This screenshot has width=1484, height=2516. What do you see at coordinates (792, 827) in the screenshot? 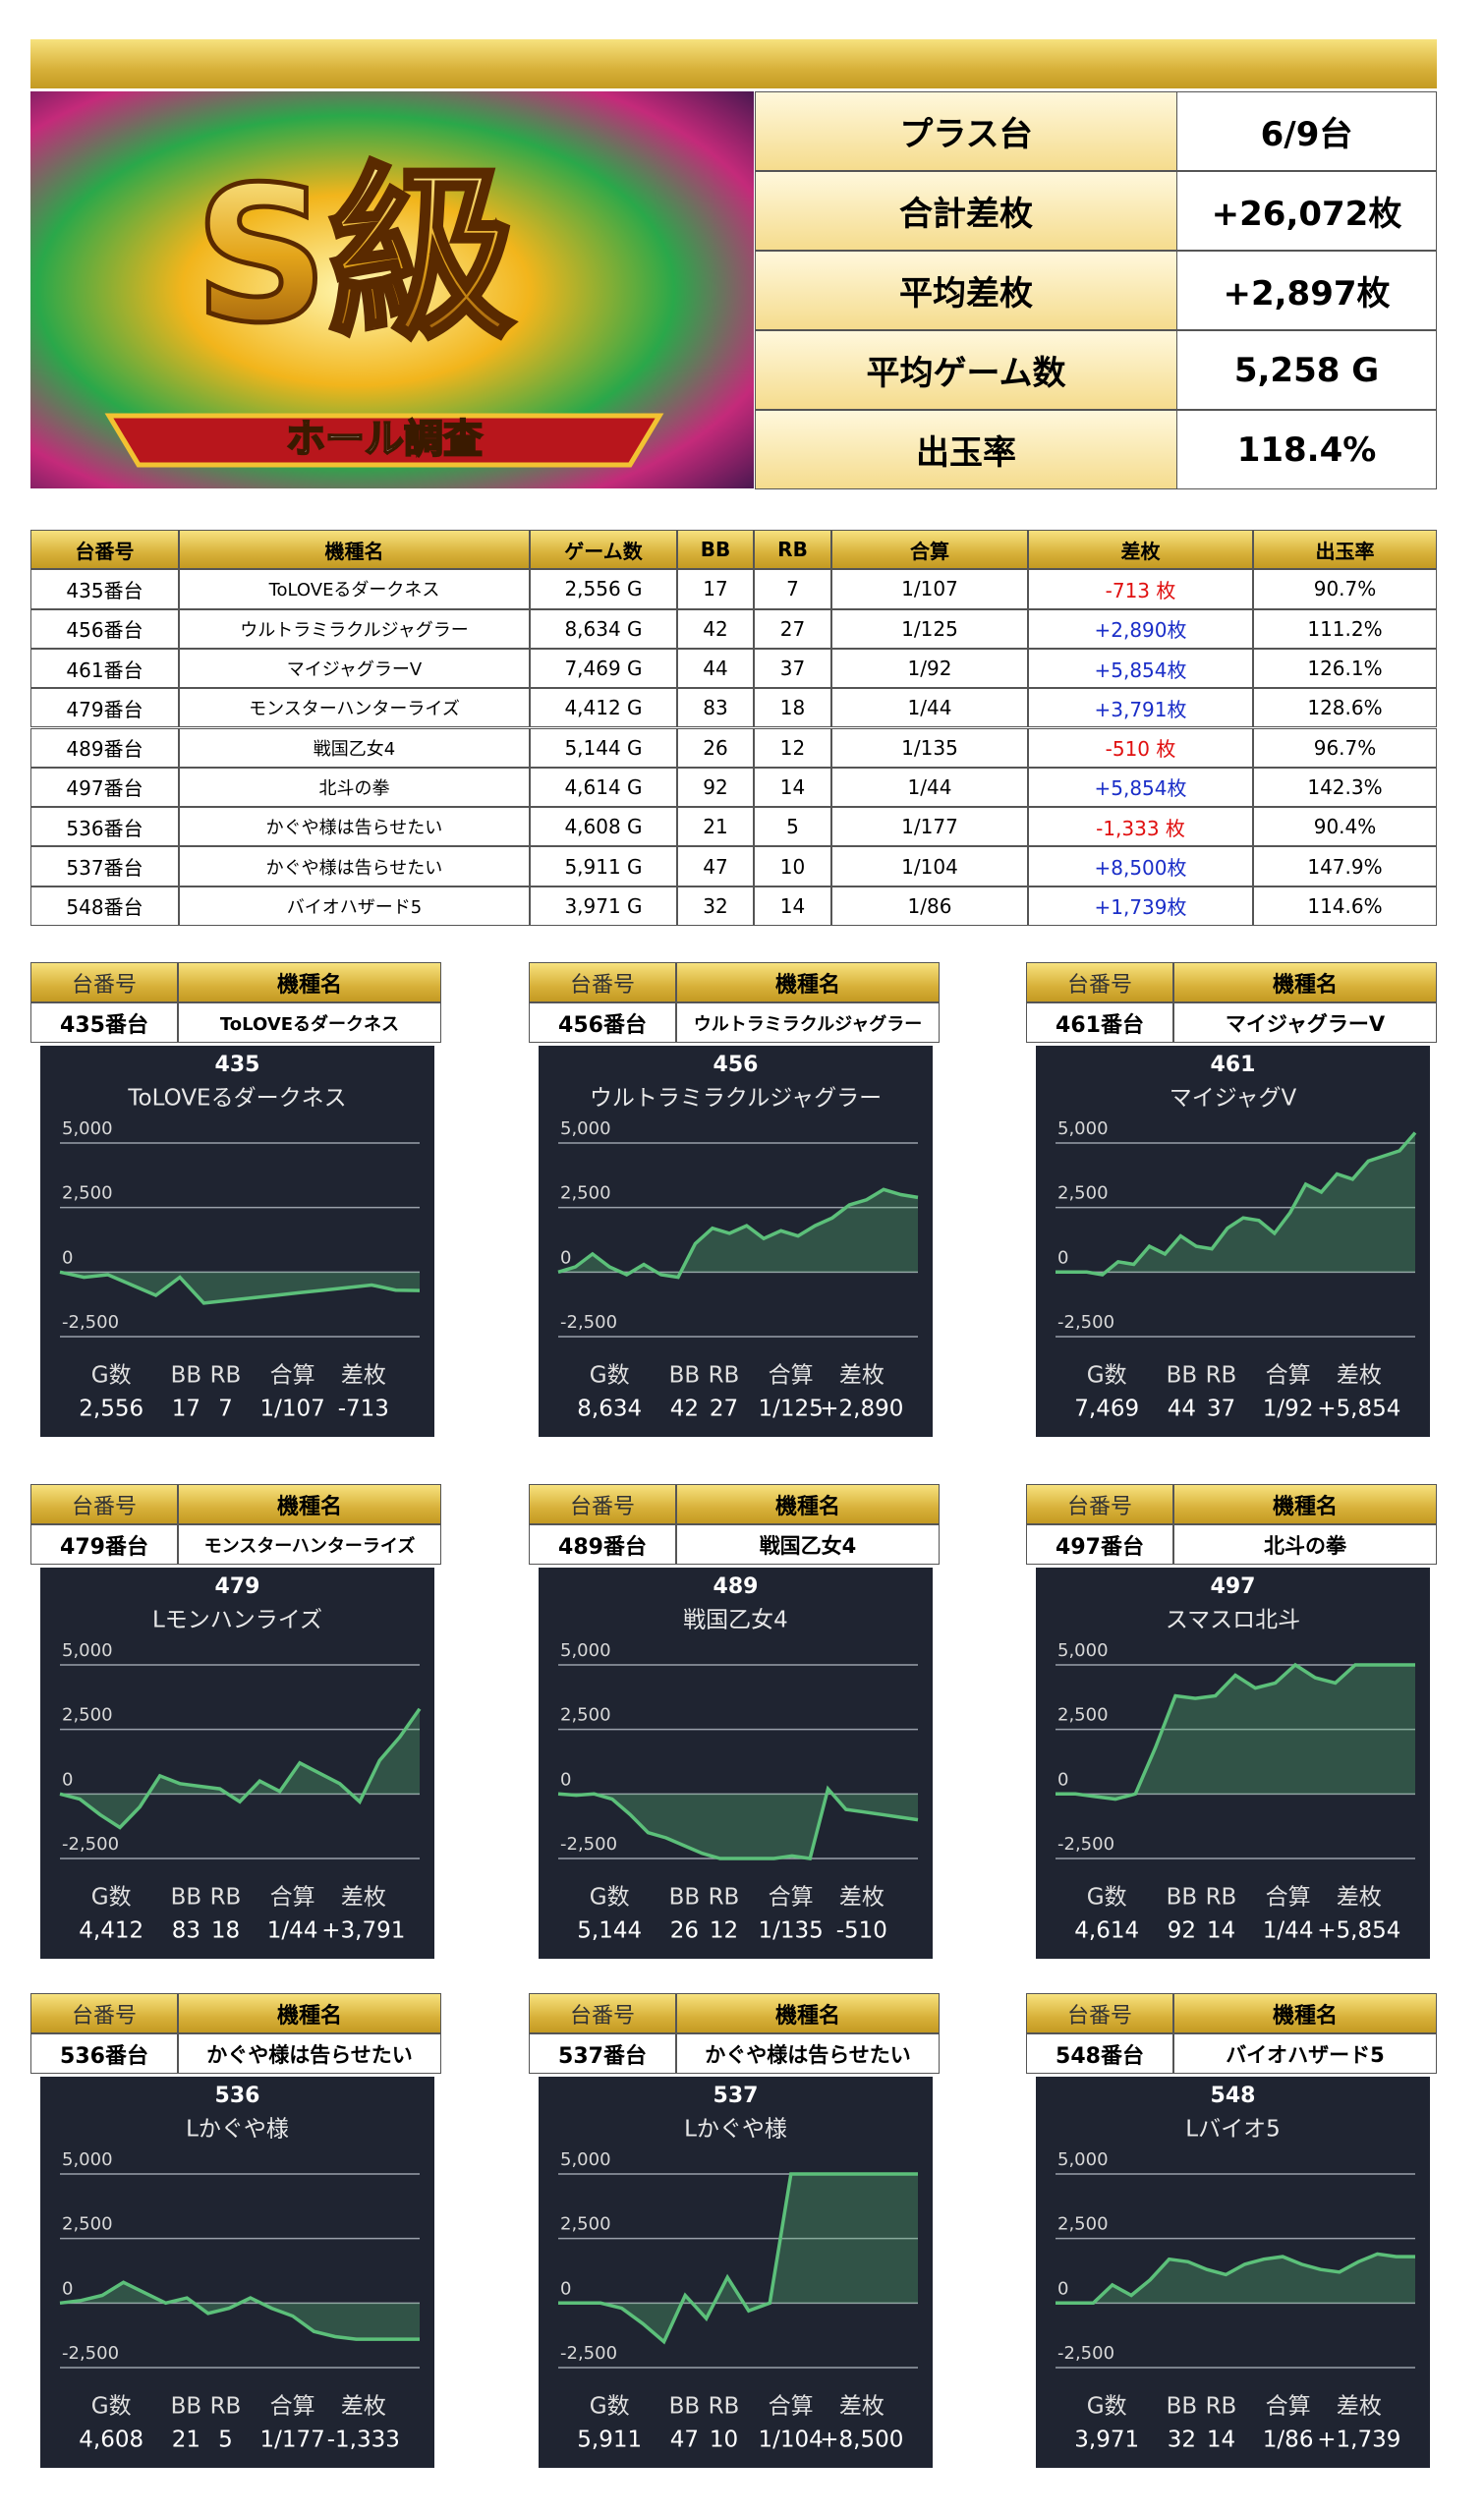
I see `table-cell: 5` at bounding box center [792, 827].